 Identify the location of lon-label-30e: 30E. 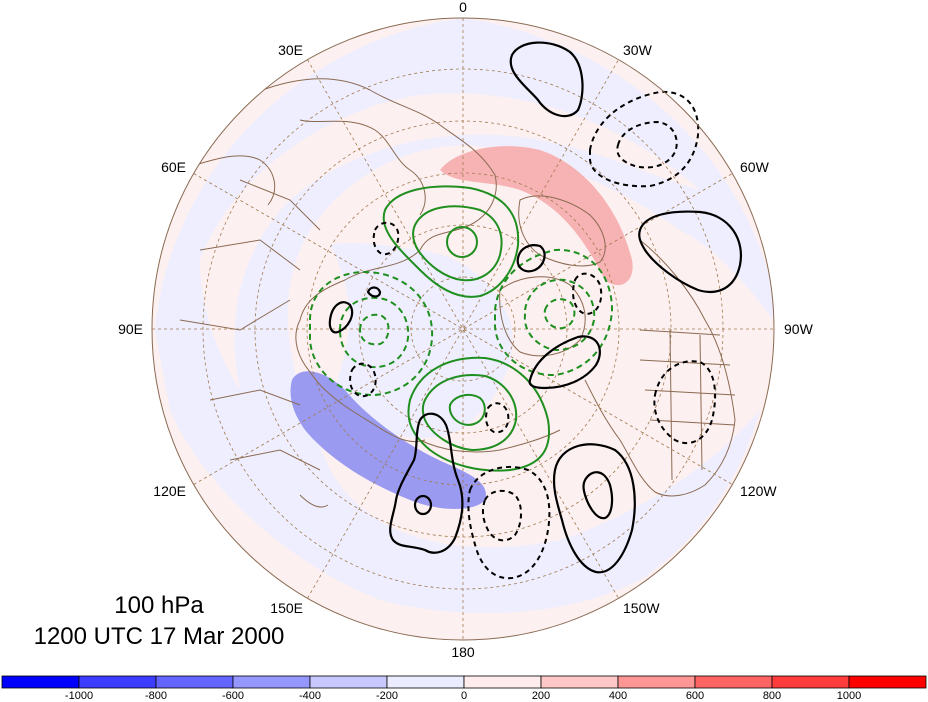
(290, 50).